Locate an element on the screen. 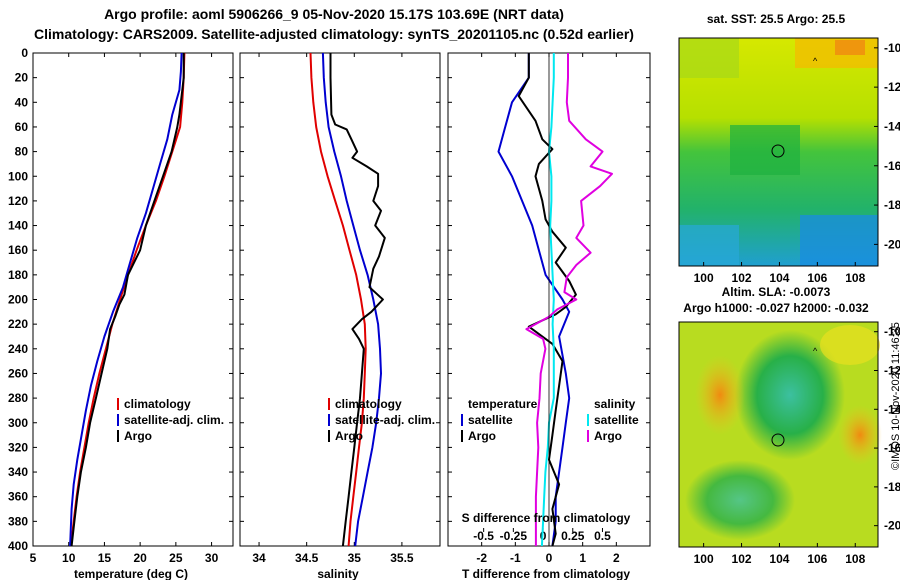 Image resolution: width=900 pixels, height=580 pixels. depth-tick-label: 400 is located at coordinates (18, 546).